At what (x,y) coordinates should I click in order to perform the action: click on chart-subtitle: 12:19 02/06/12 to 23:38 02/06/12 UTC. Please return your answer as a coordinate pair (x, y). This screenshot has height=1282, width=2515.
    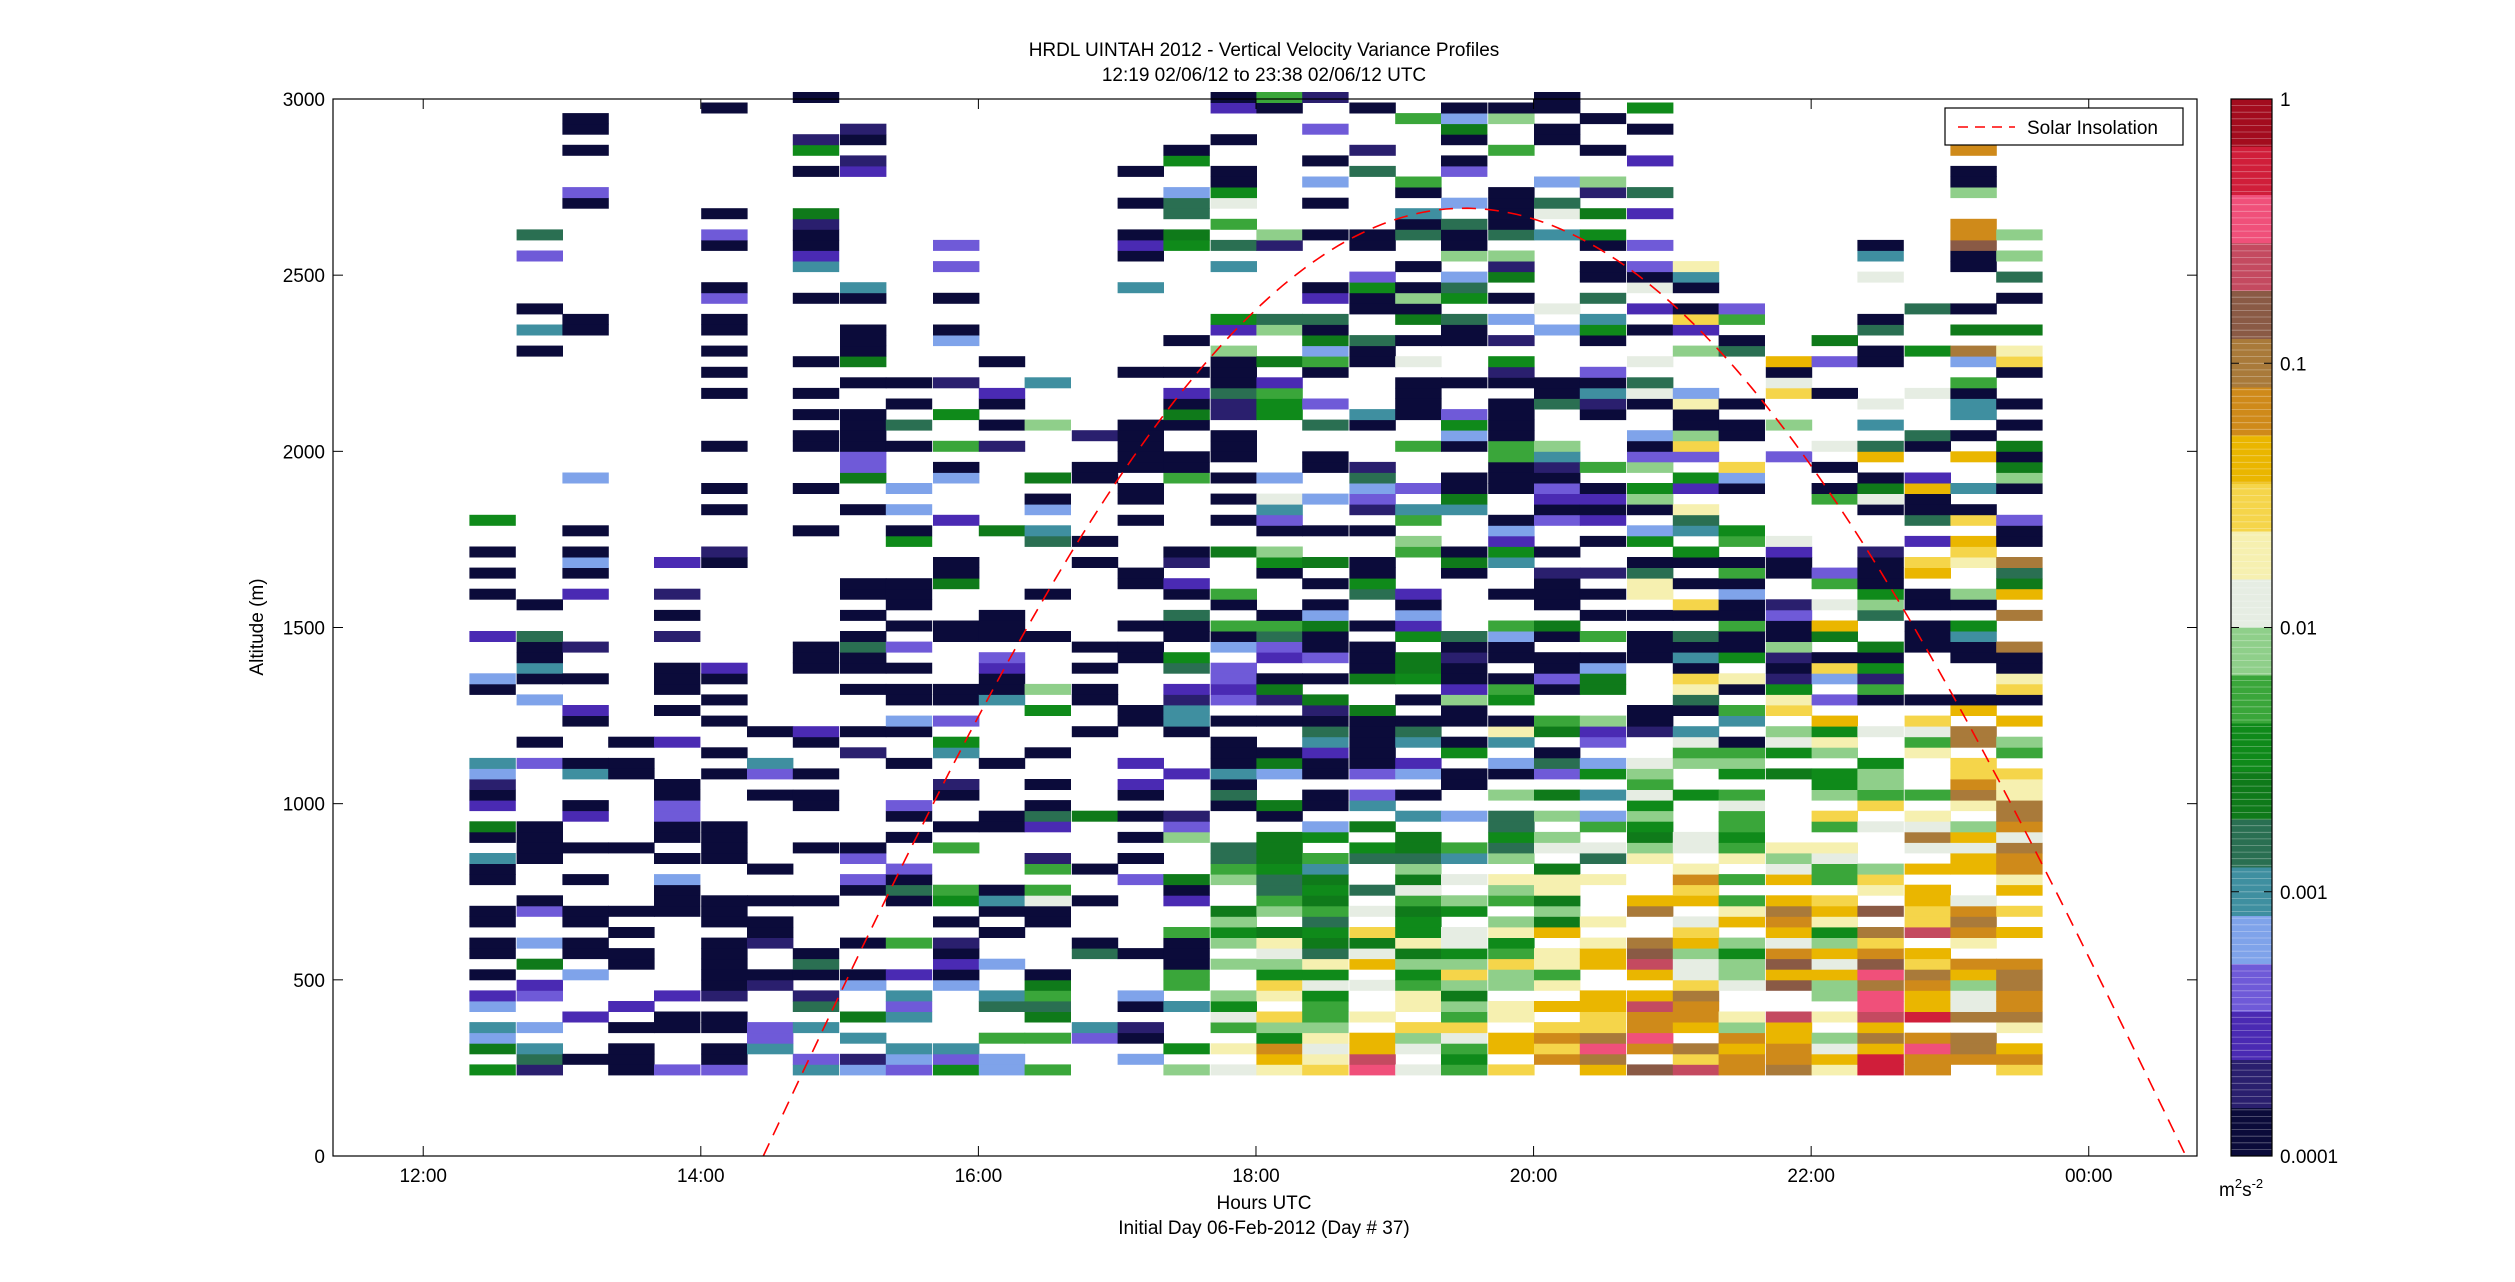
    Looking at the image, I should click on (1264, 75).